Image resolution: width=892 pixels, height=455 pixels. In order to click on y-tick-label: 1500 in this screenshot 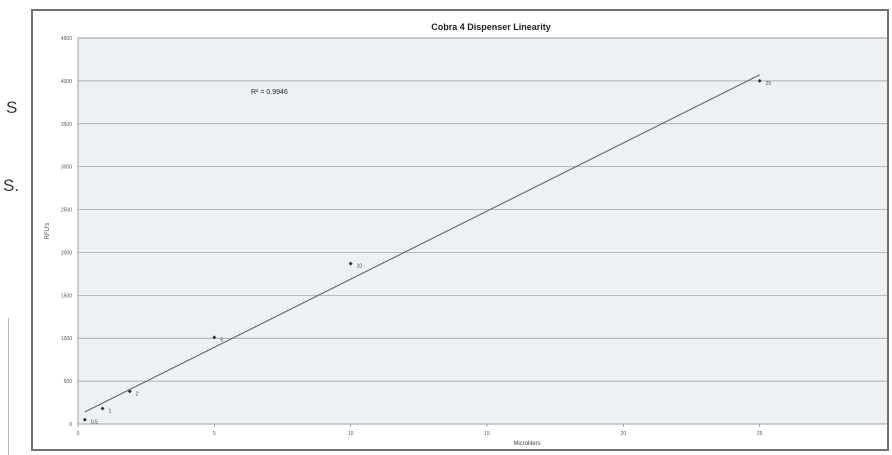, I will do `click(66, 296)`.